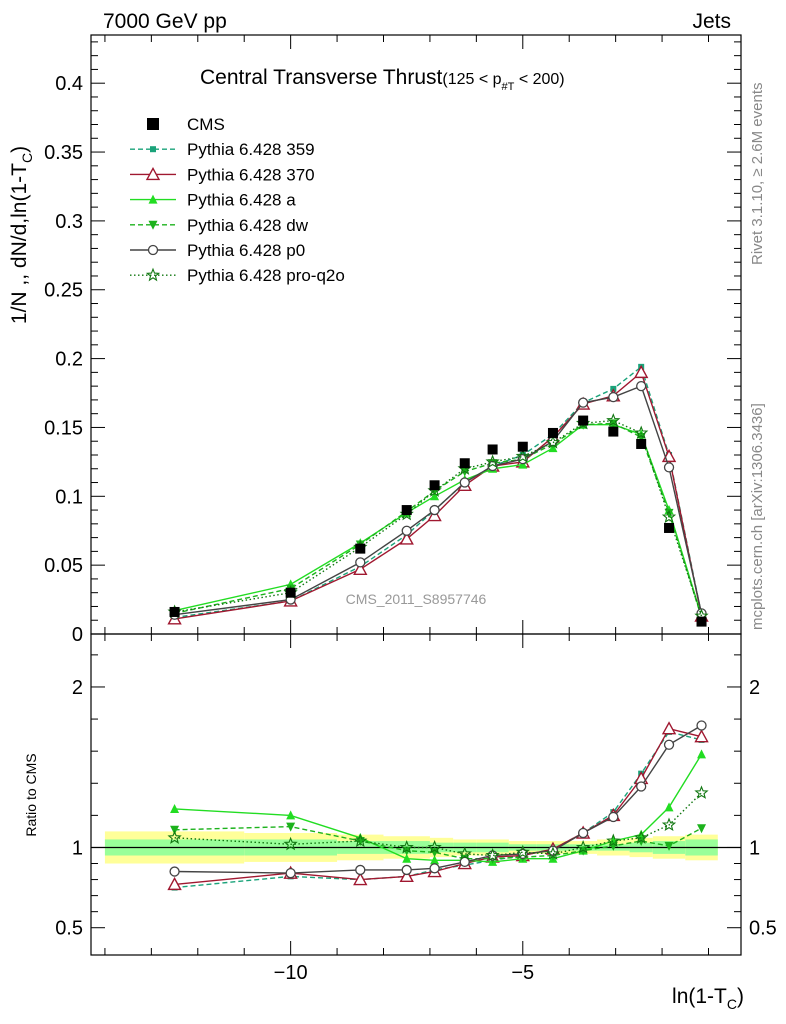 This screenshot has width=786, height=1024. Describe the element at coordinates (740, 996) in the screenshot. I see `x-axis-label-end: )` at that location.